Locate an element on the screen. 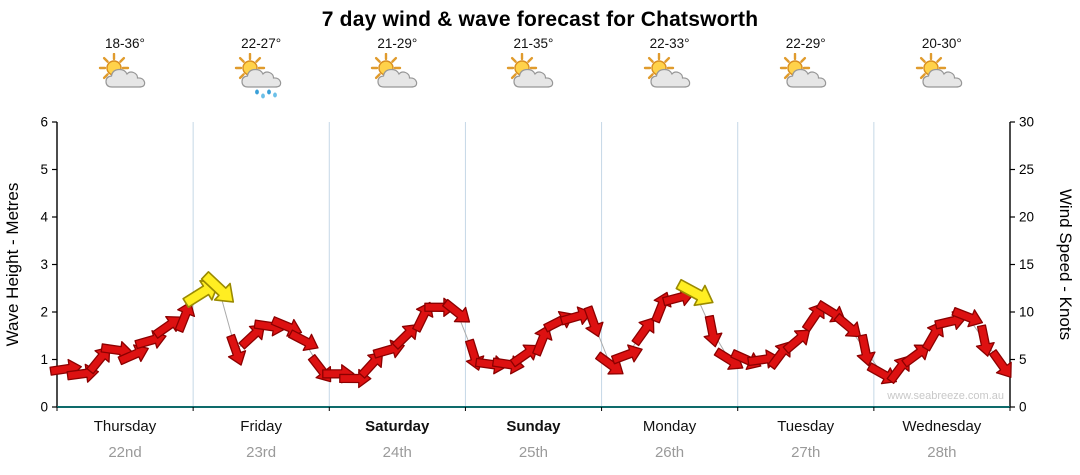 The height and width of the screenshot is (475, 1080). date-label: 25th is located at coordinates (533, 452).